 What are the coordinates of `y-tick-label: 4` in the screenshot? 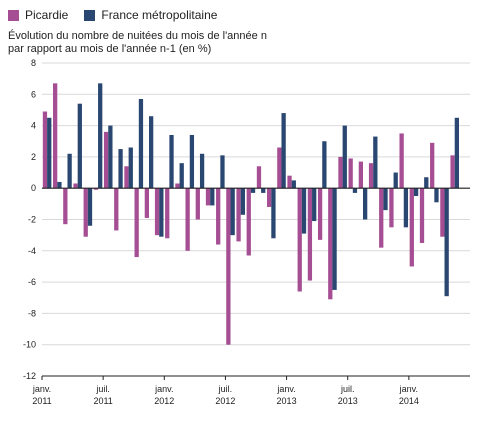 It's located at (33, 126).